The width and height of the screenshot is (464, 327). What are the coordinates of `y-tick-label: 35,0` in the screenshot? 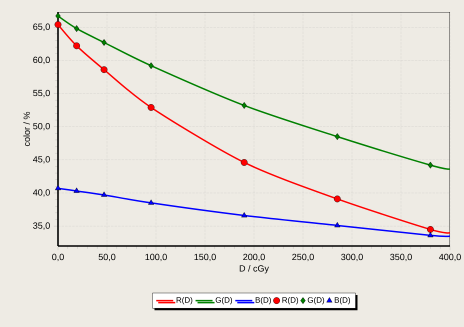 It's located at (41, 226).